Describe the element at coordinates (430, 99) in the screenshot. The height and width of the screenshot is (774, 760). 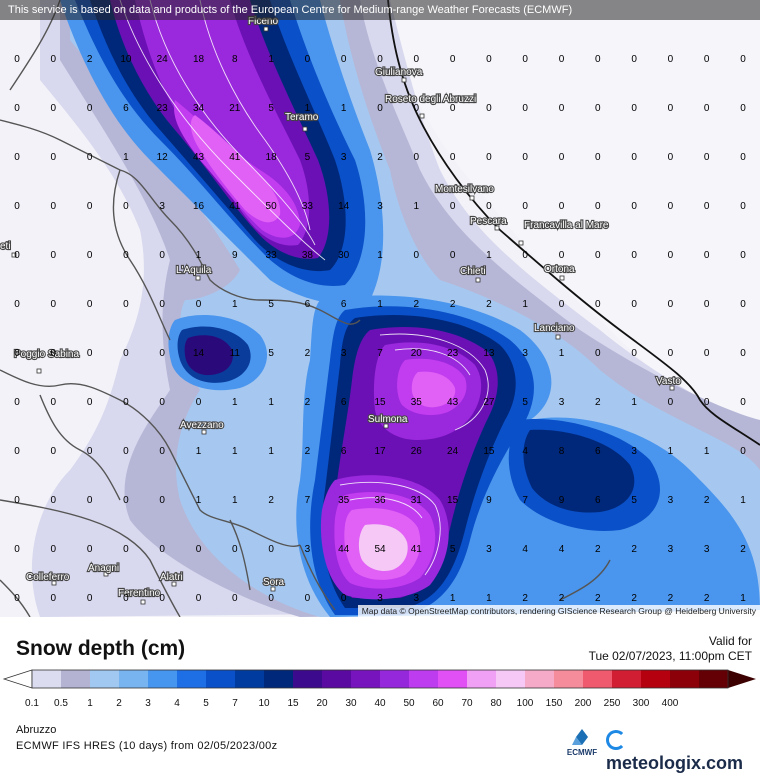
I see `city-roseto: Roseto degli Abruzzi` at that location.